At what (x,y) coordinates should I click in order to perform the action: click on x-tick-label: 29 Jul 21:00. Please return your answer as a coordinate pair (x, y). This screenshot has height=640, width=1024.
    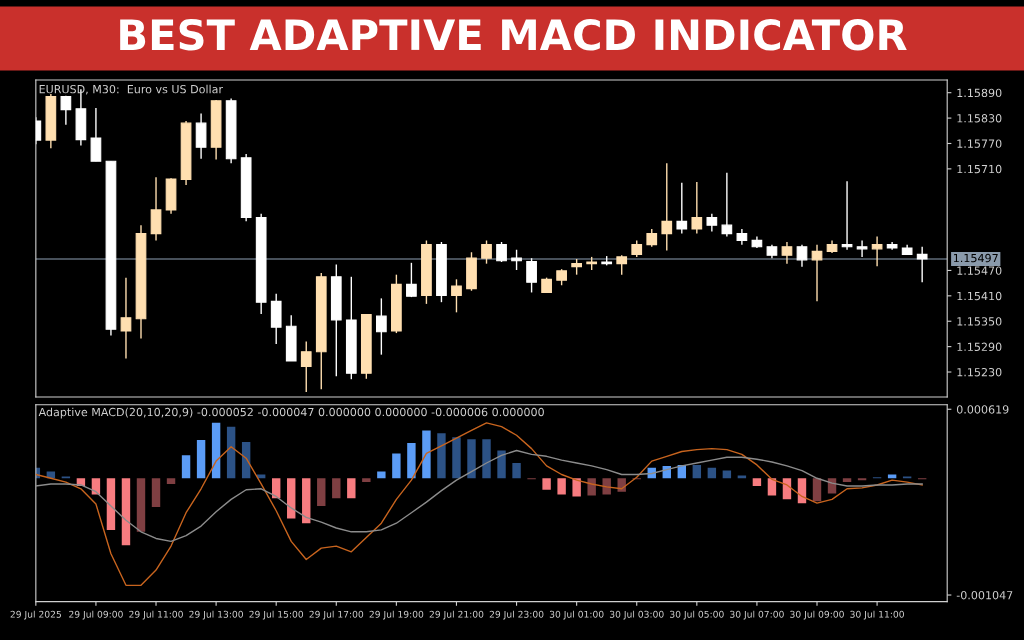
    Looking at the image, I should click on (456, 615).